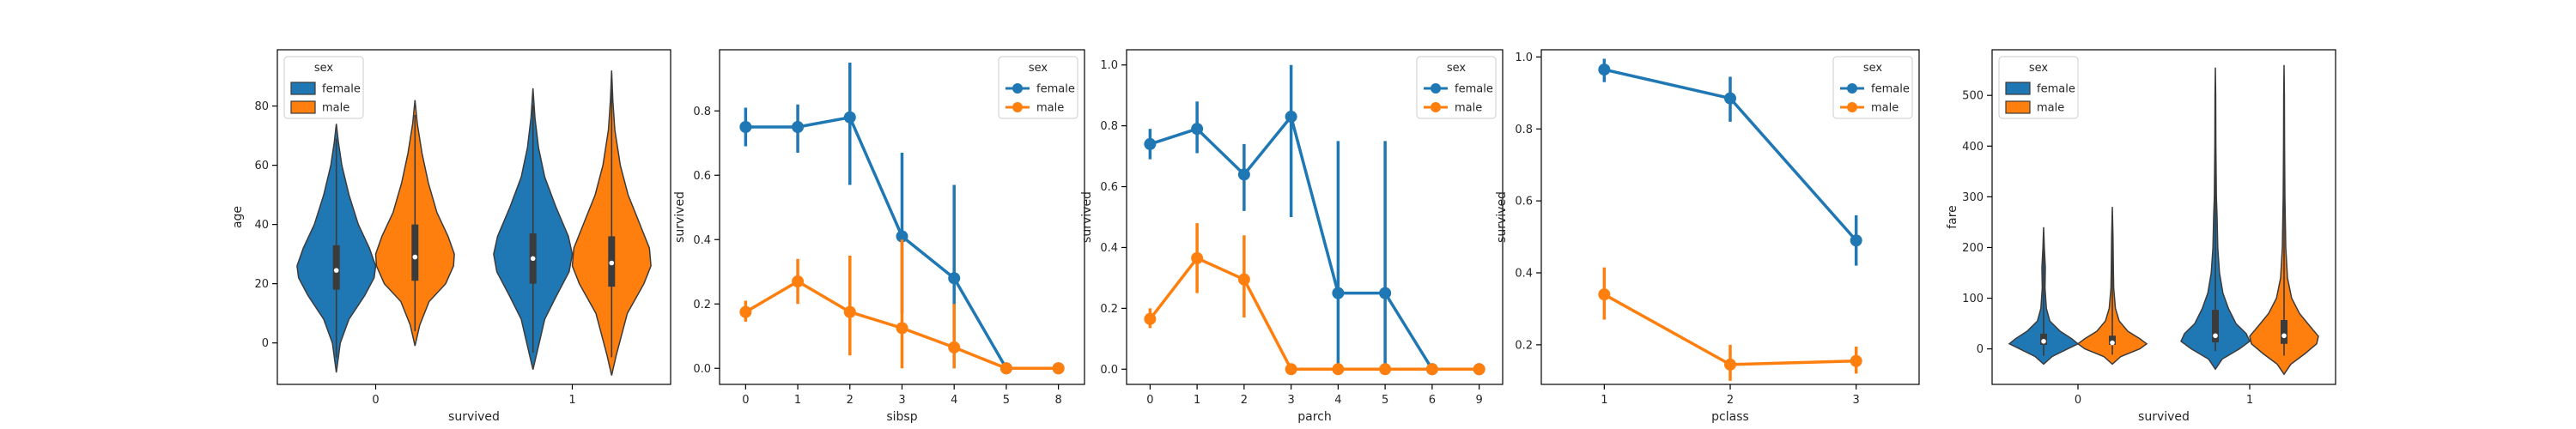 This screenshot has width=2576, height=429. What do you see at coordinates (1973, 249) in the screenshot?
I see `y-tick-label: 200` at bounding box center [1973, 249].